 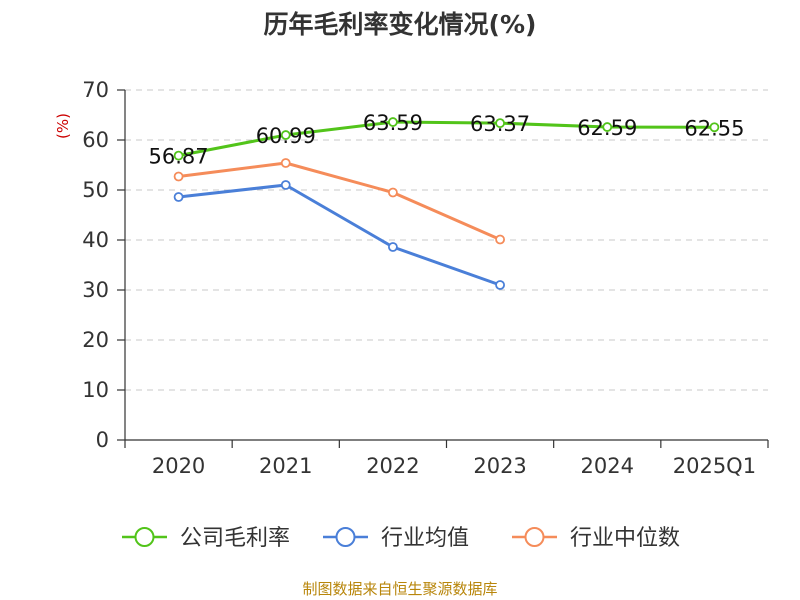 I want to click on data-label: 56.87, so click(x=179, y=157).